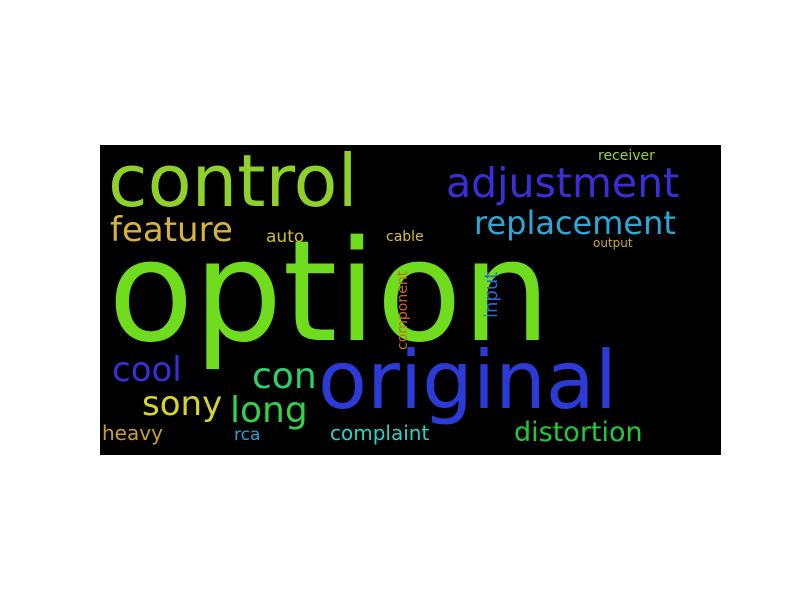  Describe the element at coordinates (575, 223) in the screenshot. I see `word-replacement: replacement` at that location.